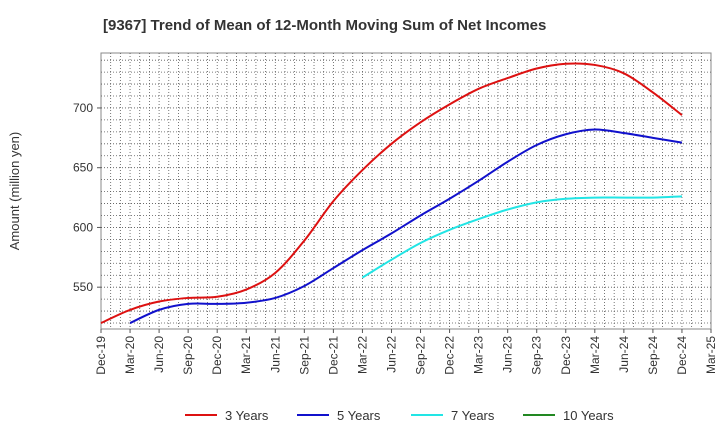 Image resolution: width=720 pixels, height=440 pixels. I want to click on x-tick-label: Mar-22, so click(362, 355).